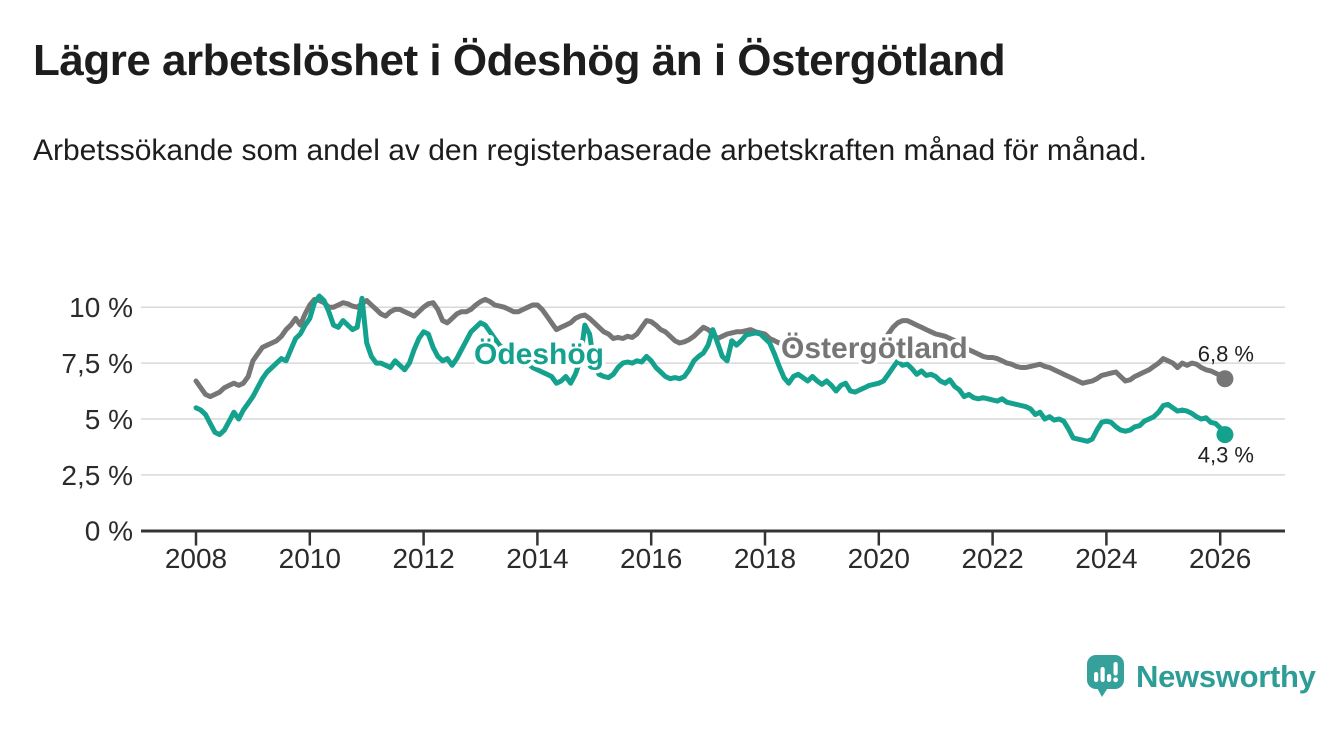 The image size is (1340, 734). What do you see at coordinates (874, 348) in the screenshot?
I see `series-label-östergötland: Östergötland` at bounding box center [874, 348].